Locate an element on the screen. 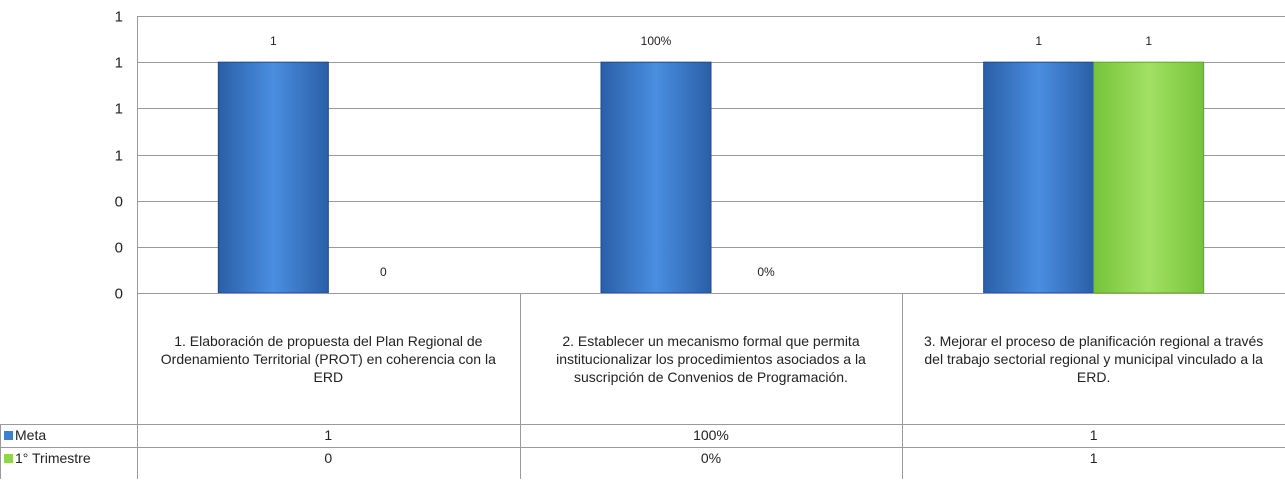 The height and width of the screenshot is (484, 1285). legend-label: 1° Trimestre is located at coordinates (53, 458).